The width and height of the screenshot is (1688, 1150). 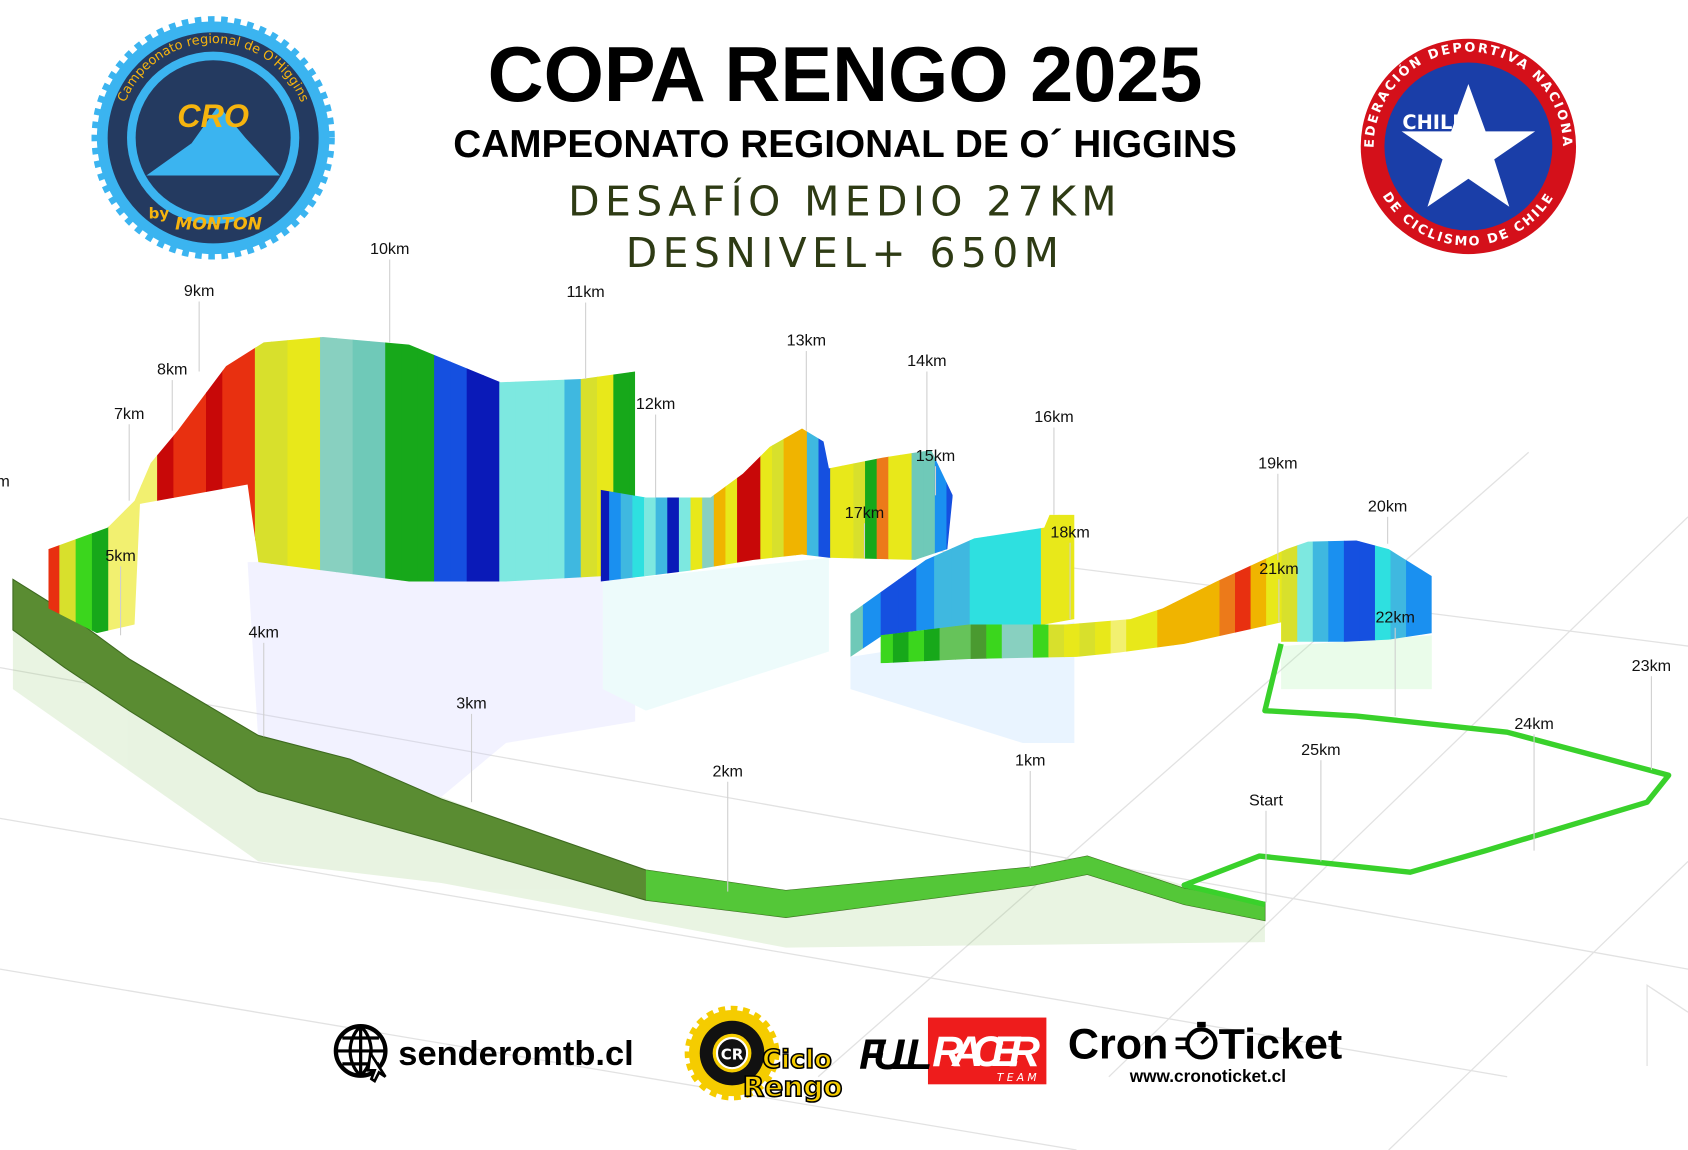 I want to click on km-marker-label: 4km, so click(x=264, y=632).